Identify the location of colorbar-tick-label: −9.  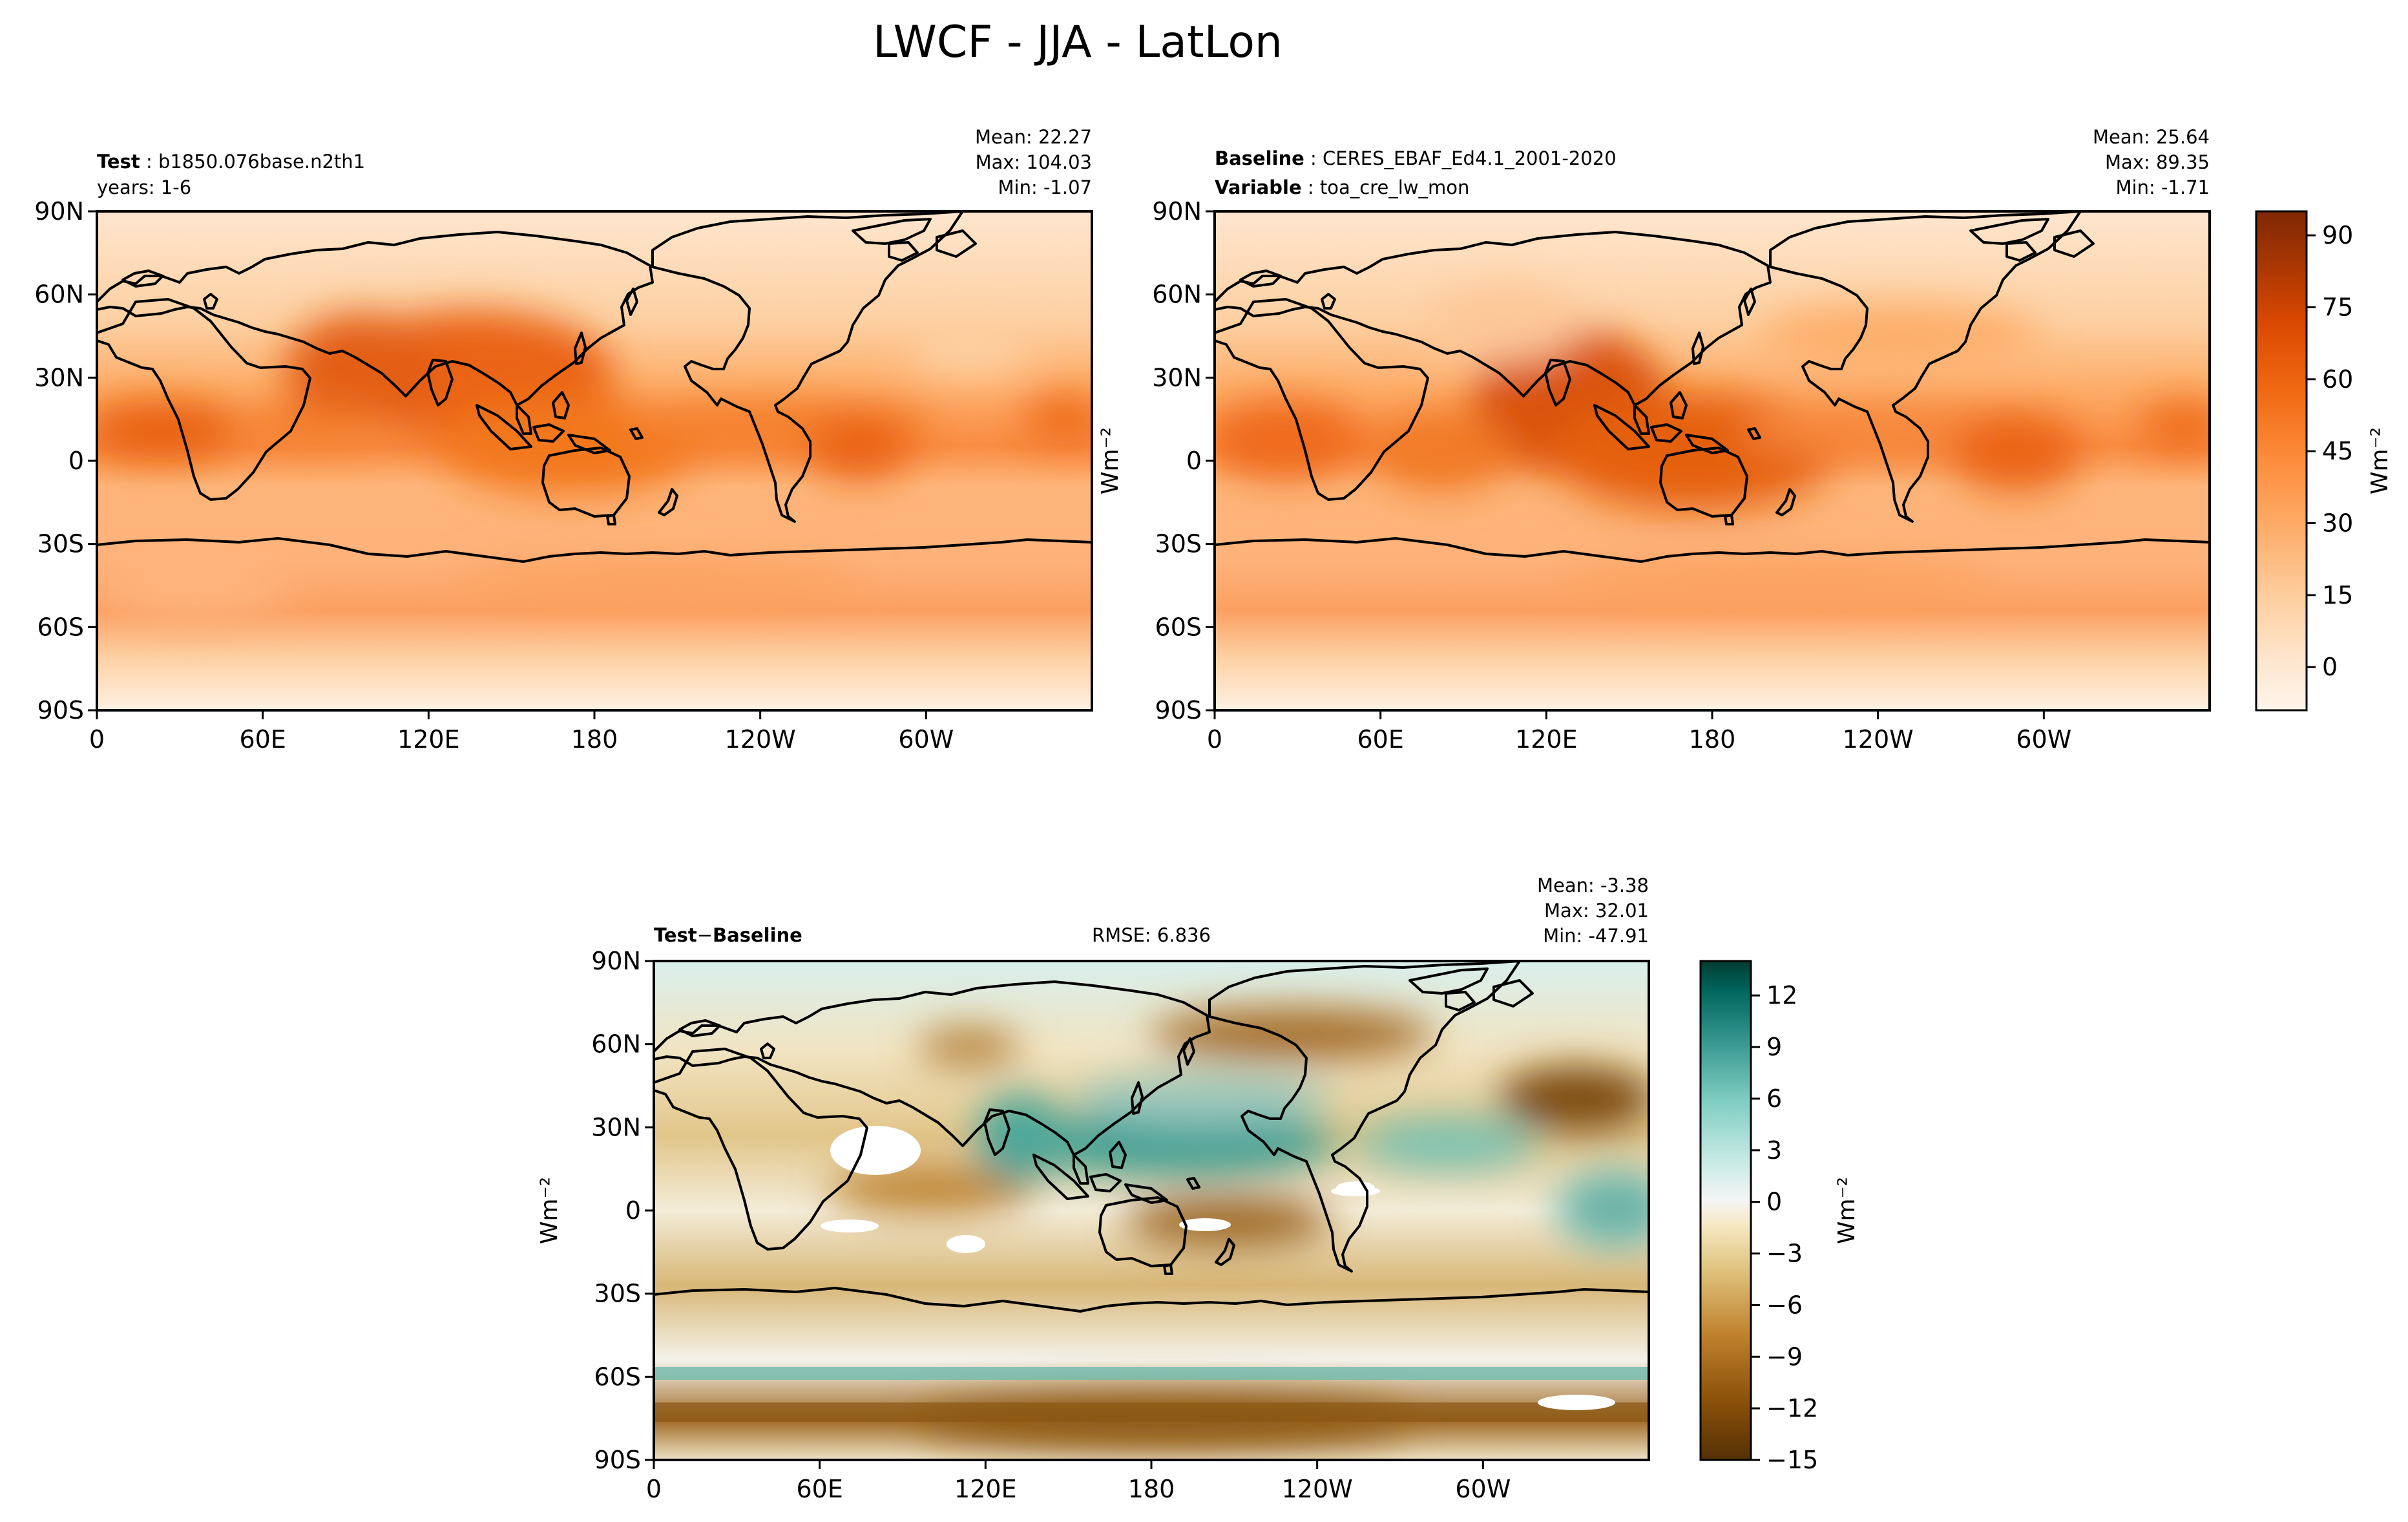
(1784, 1356).